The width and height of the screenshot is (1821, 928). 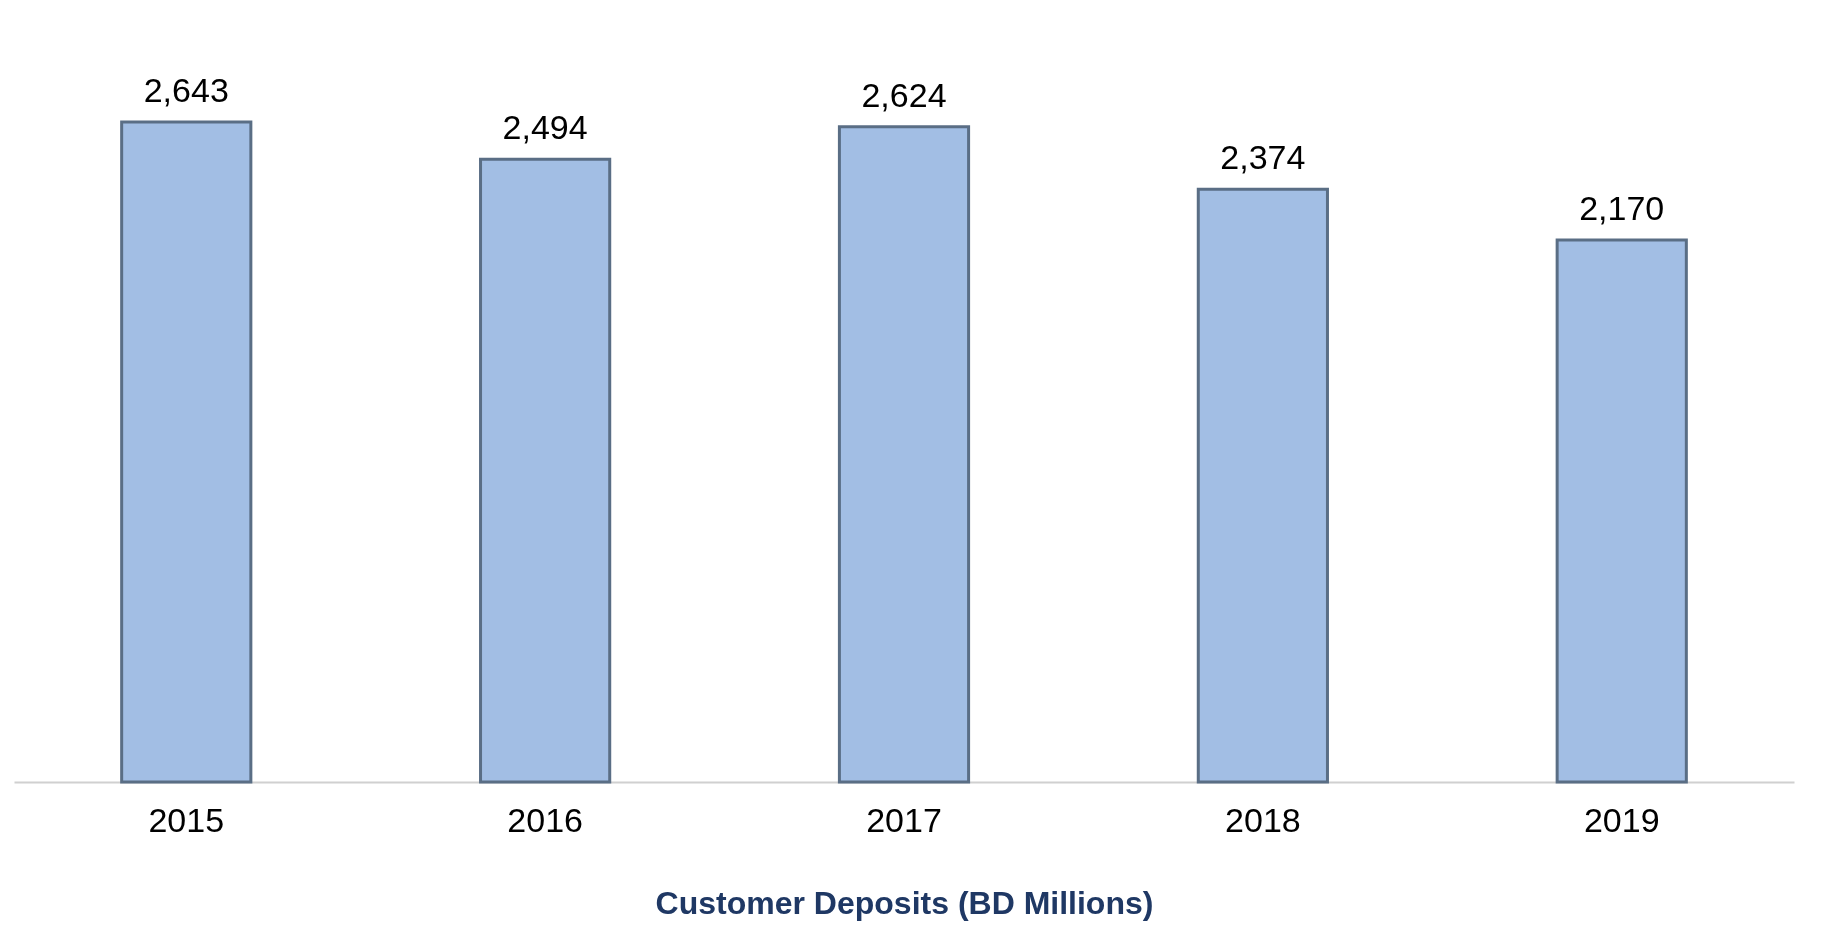 I want to click on data-label: 2,170, so click(x=1622, y=208).